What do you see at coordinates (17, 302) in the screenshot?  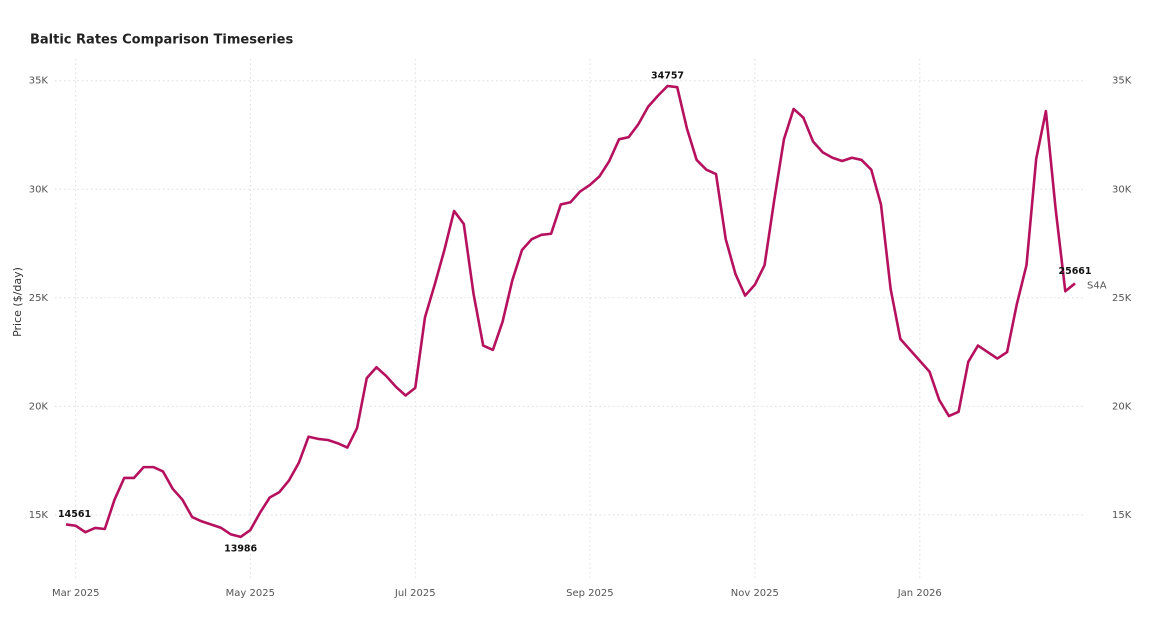 I see `y-axis-label: Price ($/day)` at bounding box center [17, 302].